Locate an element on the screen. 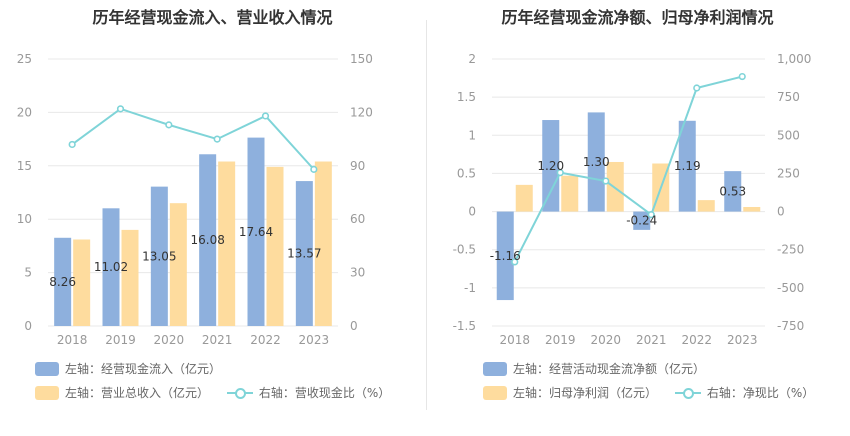 The width and height of the screenshot is (850, 436). y-right-tick-label: 150 is located at coordinates (361, 59).